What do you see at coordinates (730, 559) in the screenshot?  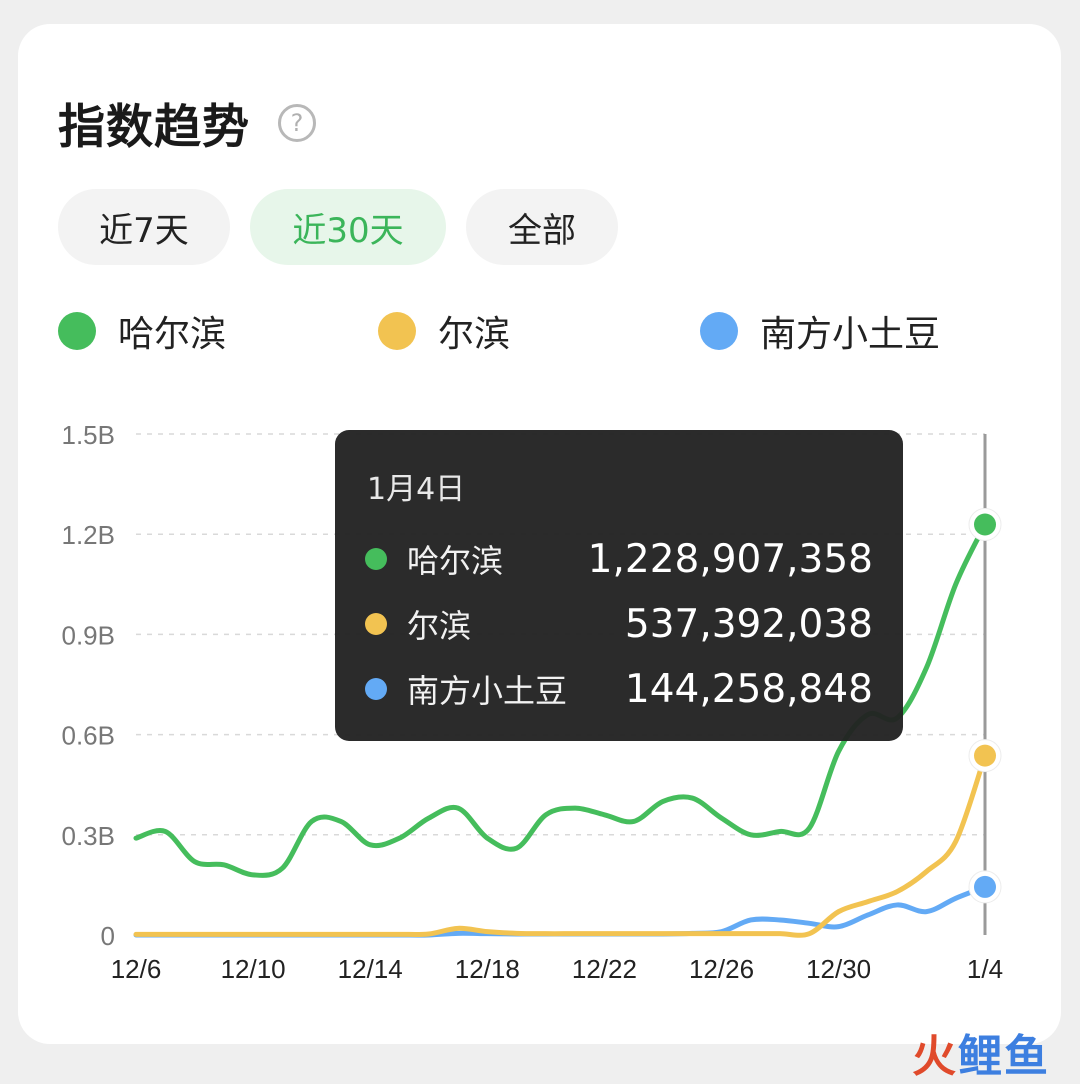 I see `tooltip-series-value: 1,228,907,358` at bounding box center [730, 559].